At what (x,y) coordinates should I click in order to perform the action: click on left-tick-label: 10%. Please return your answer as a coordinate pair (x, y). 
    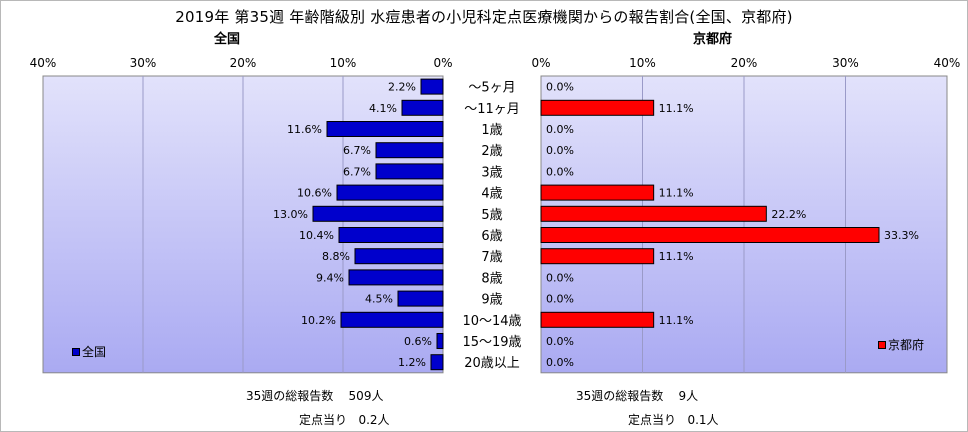
    Looking at the image, I should click on (343, 63).